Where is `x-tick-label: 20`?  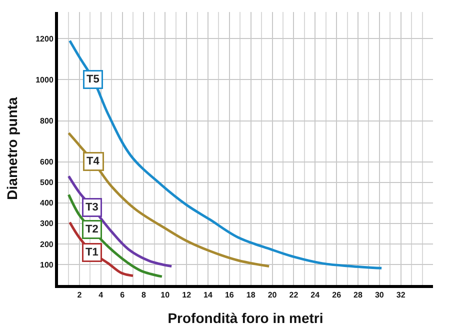
x-tick-label: 20 is located at coordinates (273, 295).